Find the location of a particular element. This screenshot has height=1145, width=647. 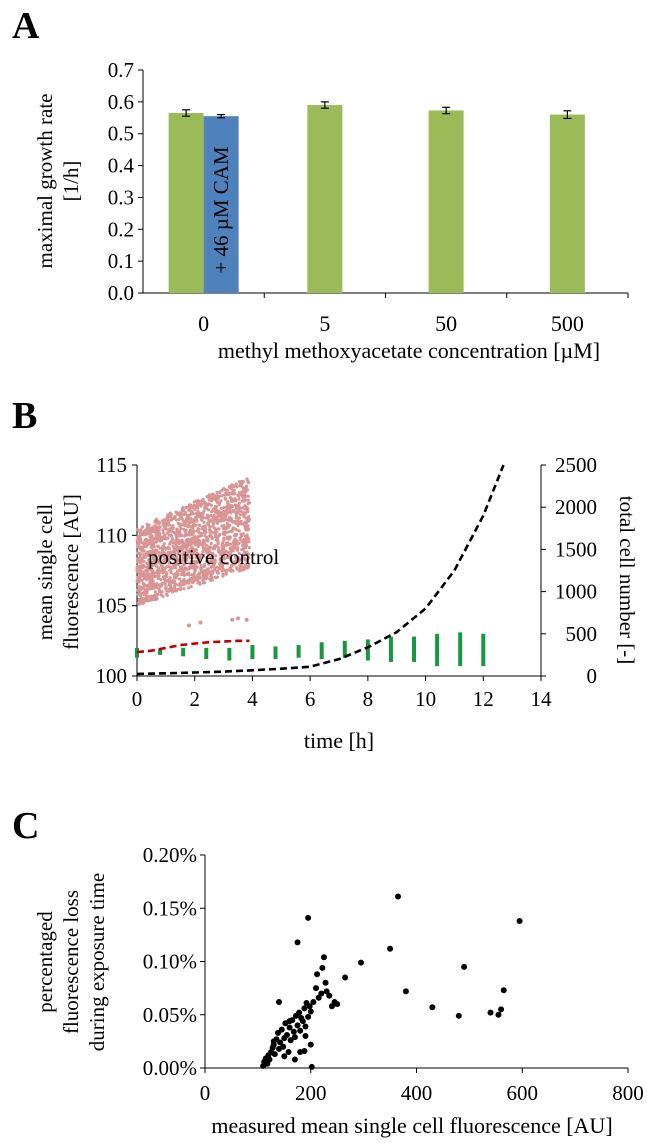

y-tick-label: 0.05% is located at coordinates (170, 1015).